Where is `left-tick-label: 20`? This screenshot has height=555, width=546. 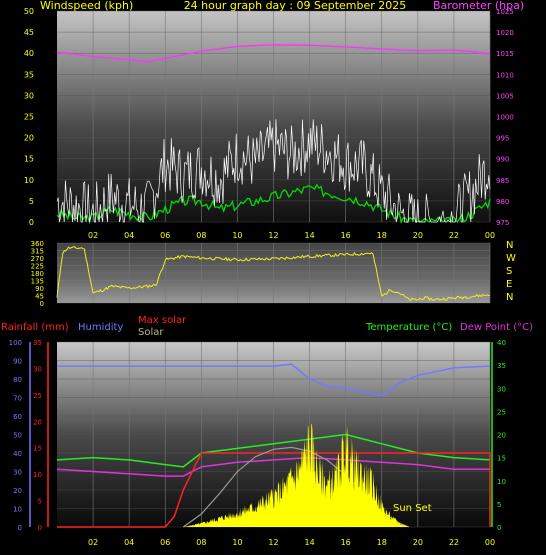
left-tick-label: 20 is located at coordinates (29, 138).